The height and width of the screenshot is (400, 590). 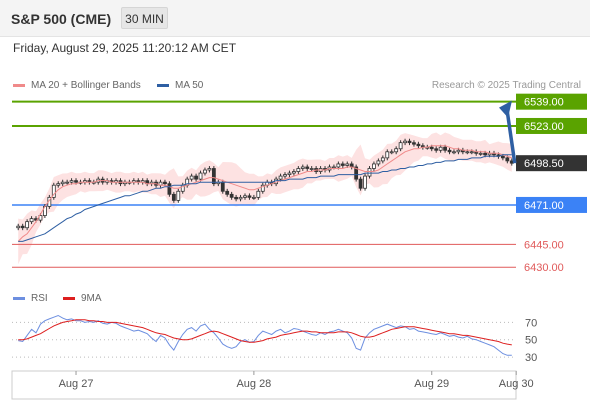 What do you see at coordinates (19, 85) in the screenshot?
I see `ma20-swatch-icon` at bounding box center [19, 85].